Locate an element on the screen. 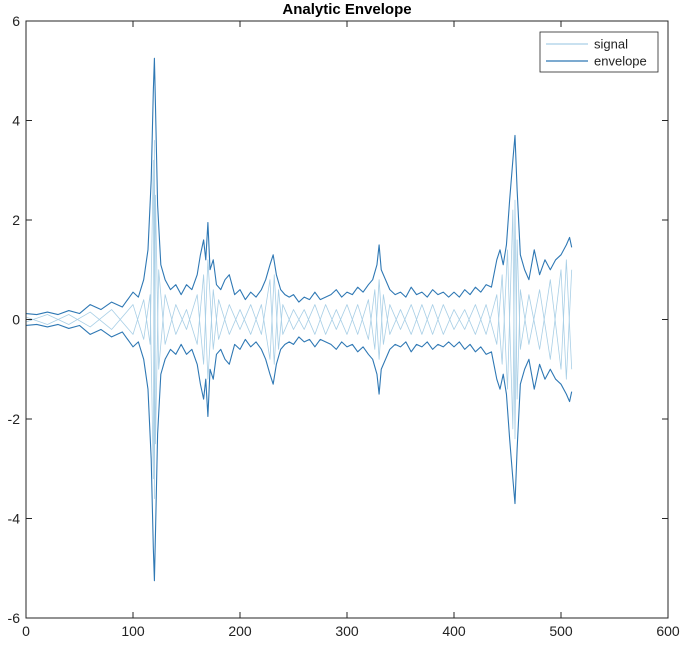  y-tick-label: 4 is located at coordinates (16, 121).